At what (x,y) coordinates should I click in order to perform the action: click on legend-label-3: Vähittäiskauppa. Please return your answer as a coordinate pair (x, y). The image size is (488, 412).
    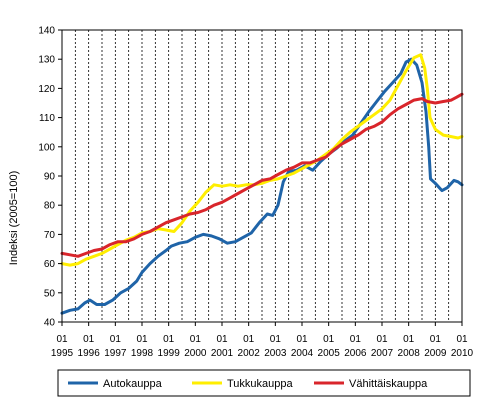
    Looking at the image, I should click on (388, 384).